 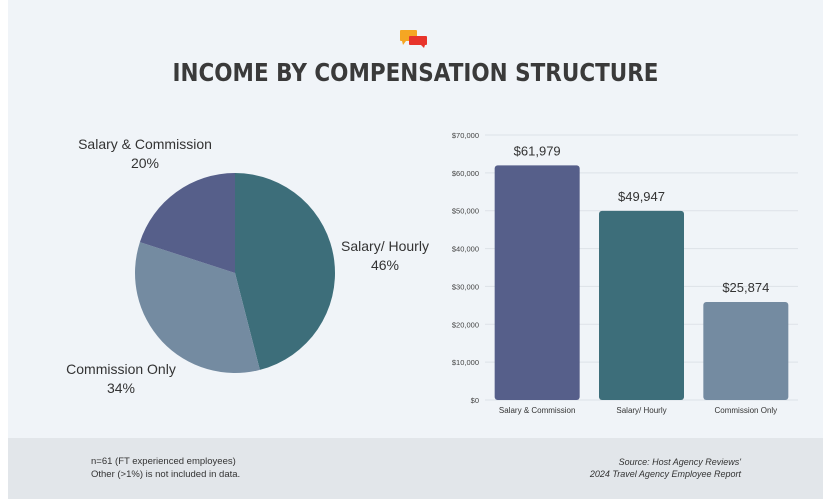 I want to click on chat-bubbles-logo-icon, so click(x=413, y=39).